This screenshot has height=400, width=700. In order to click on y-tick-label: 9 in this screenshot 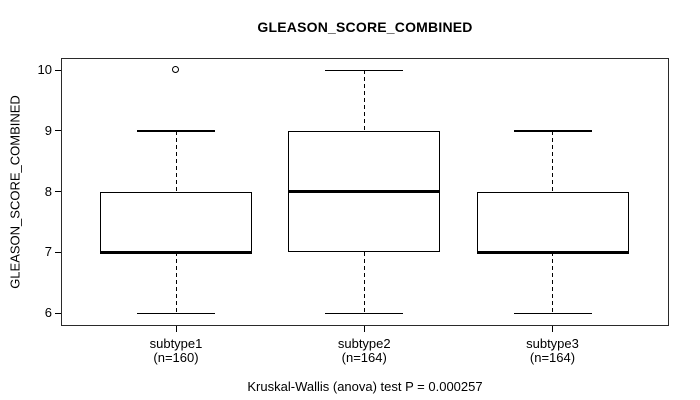, I will do `click(48, 130)`.